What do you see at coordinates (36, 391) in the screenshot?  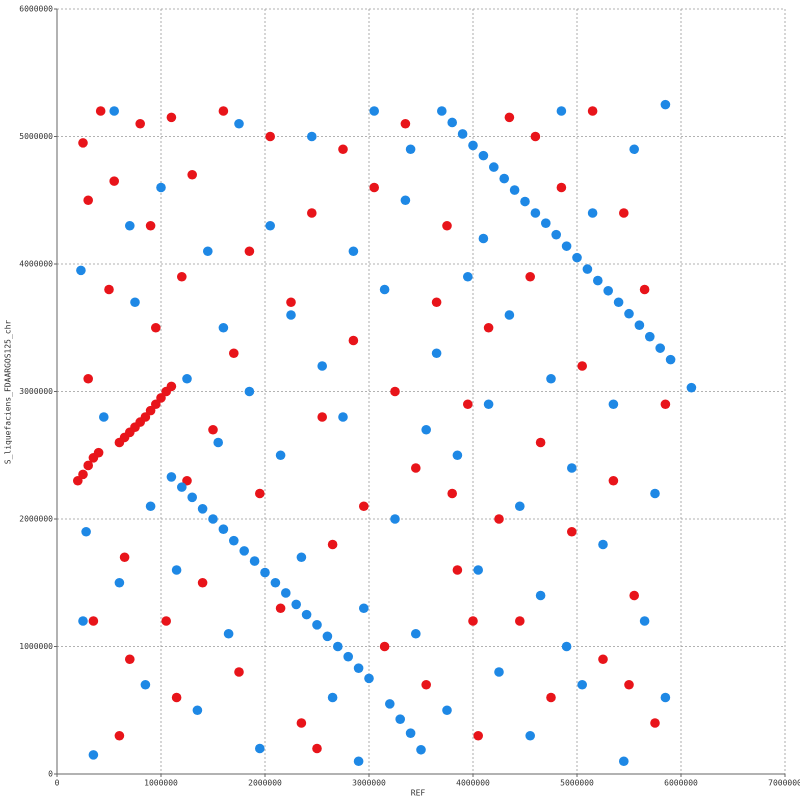 I see `y-tick-label: 3000000` at bounding box center [36, 391].